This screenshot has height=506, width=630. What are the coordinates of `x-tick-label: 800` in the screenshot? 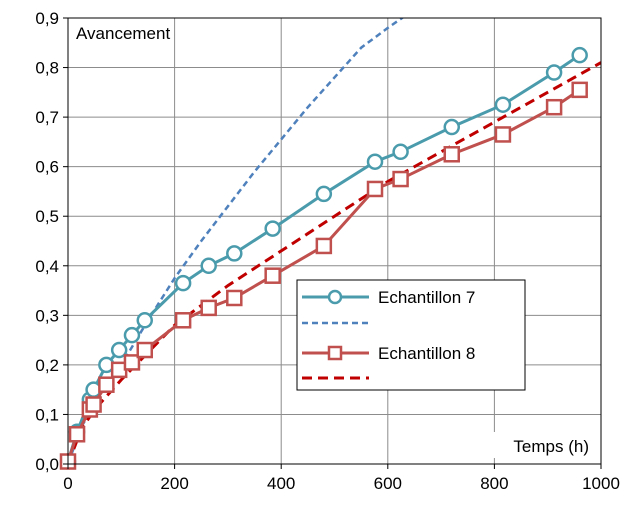 It's located at (494, 483).